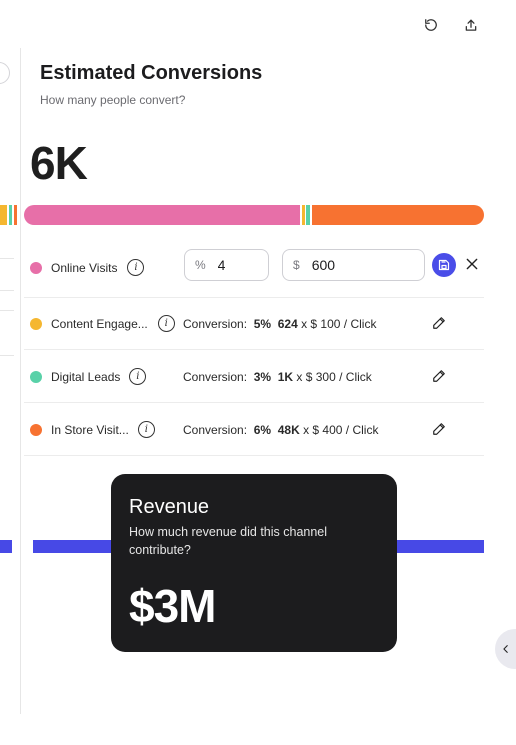 This screenshot has height=745, width=516. What do you see at coordinates (262, 376) in the screenshot?
I see `conversion-rate: 3%` at bounding box center [262, 376].